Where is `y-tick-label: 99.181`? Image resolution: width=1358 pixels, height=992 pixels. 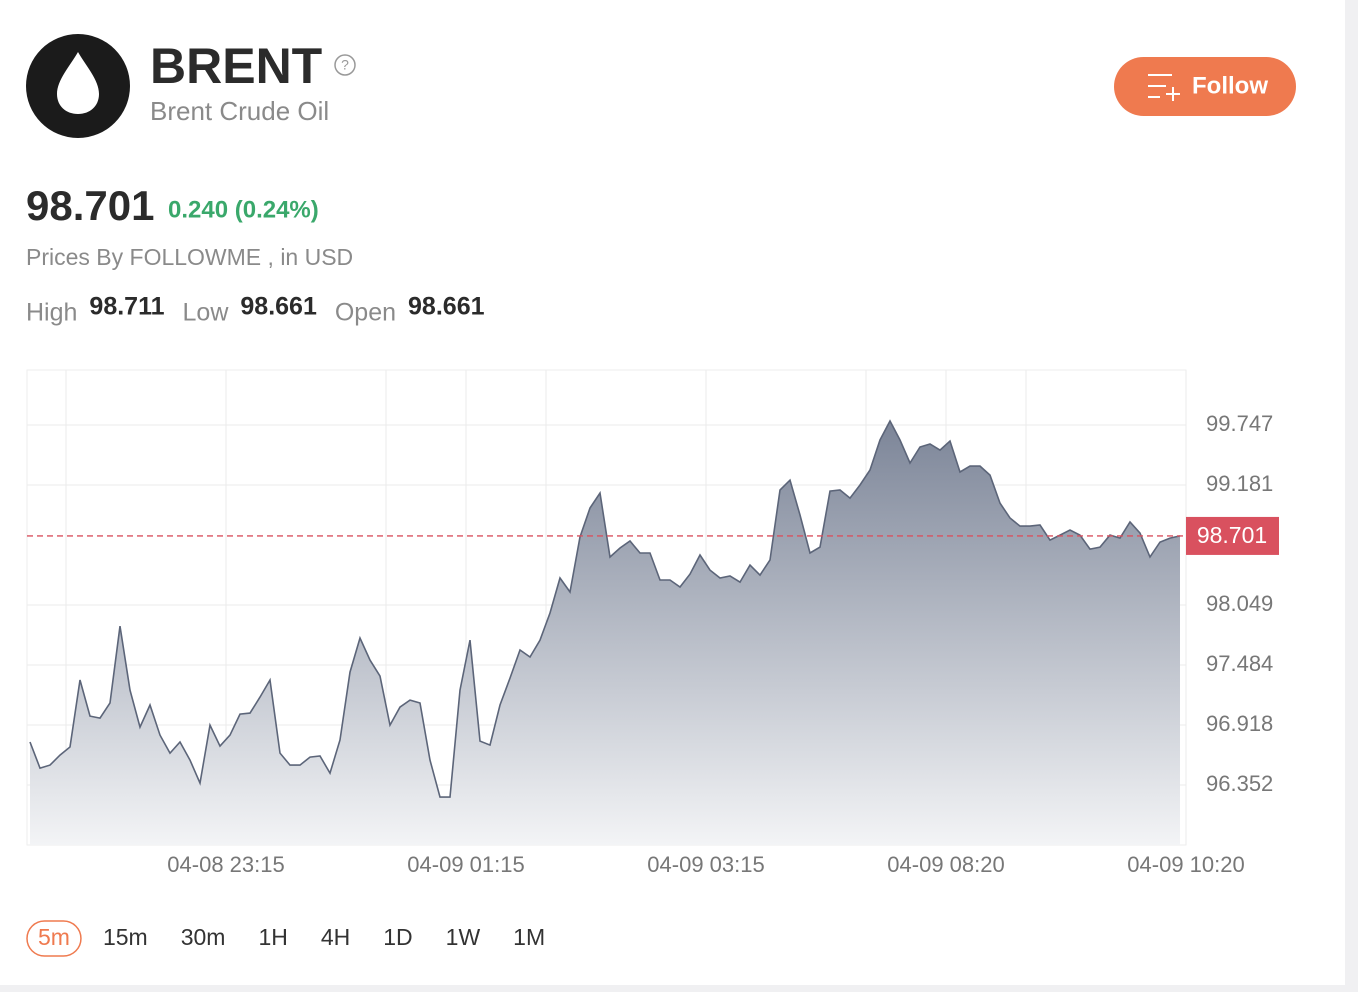 y-tick-label: 99.181 is located at coordinates (1239, 483).